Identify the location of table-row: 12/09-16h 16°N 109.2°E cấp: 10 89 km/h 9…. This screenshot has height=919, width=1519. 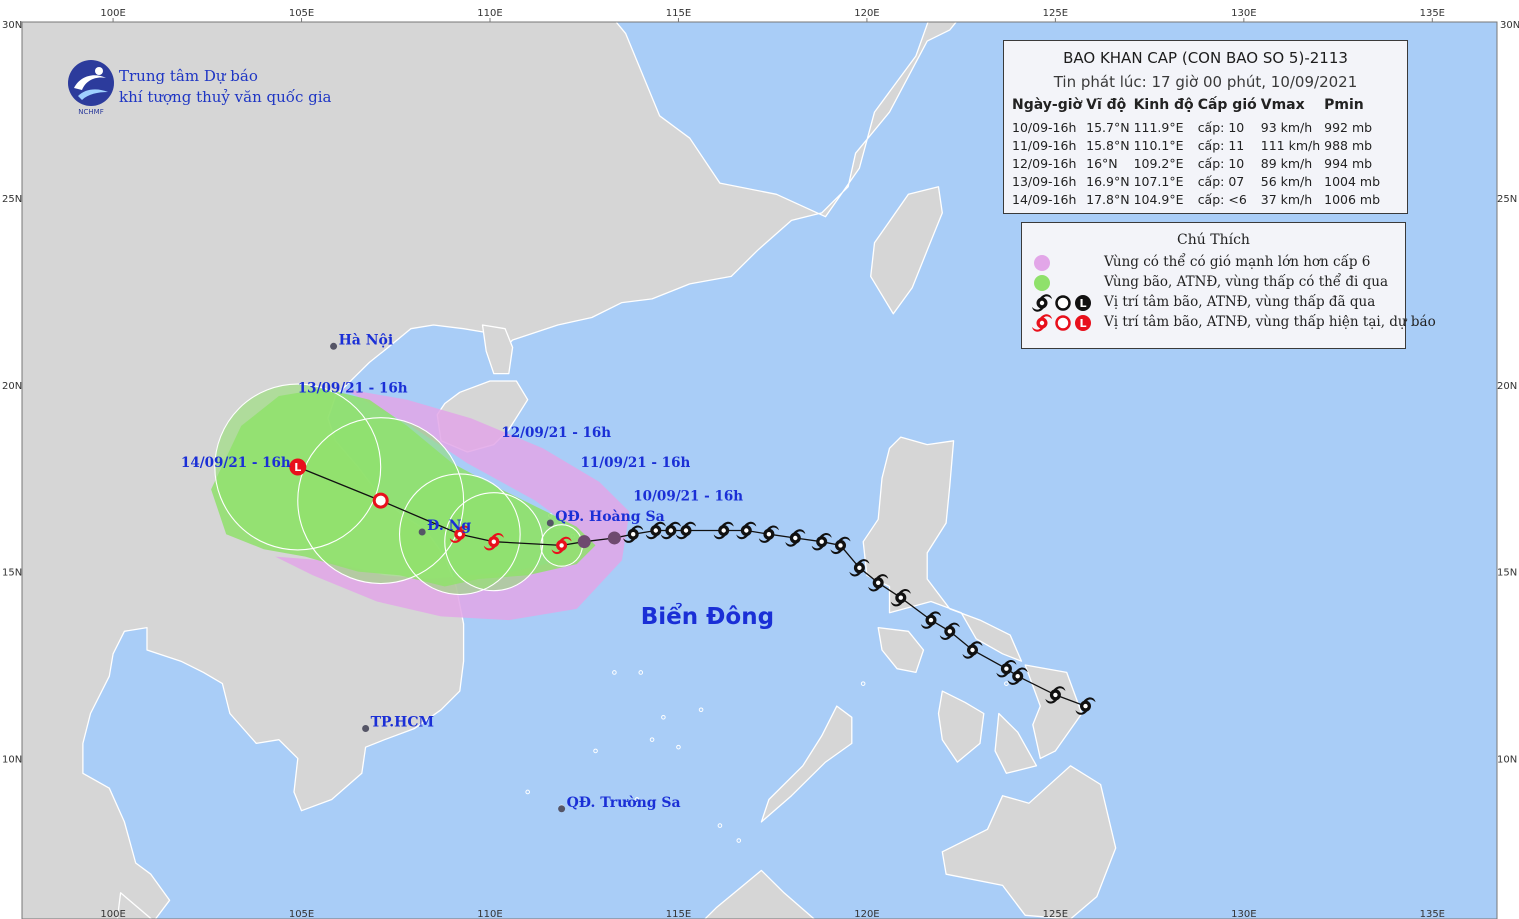
(1198, 164).